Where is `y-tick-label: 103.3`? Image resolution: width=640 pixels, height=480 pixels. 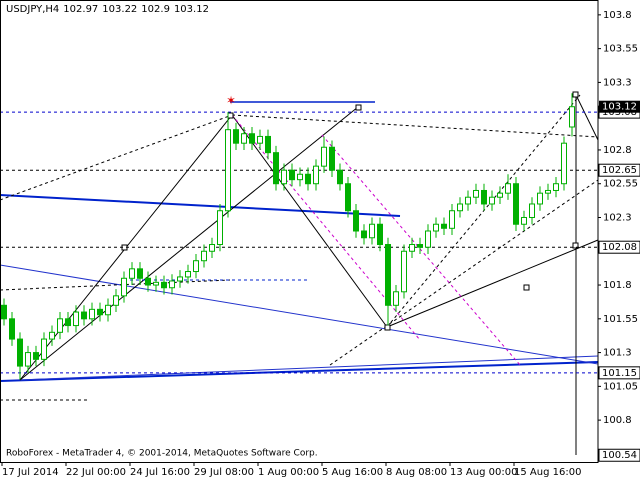
y-tick-label: 103.3 is located at coordinates (617, 82).